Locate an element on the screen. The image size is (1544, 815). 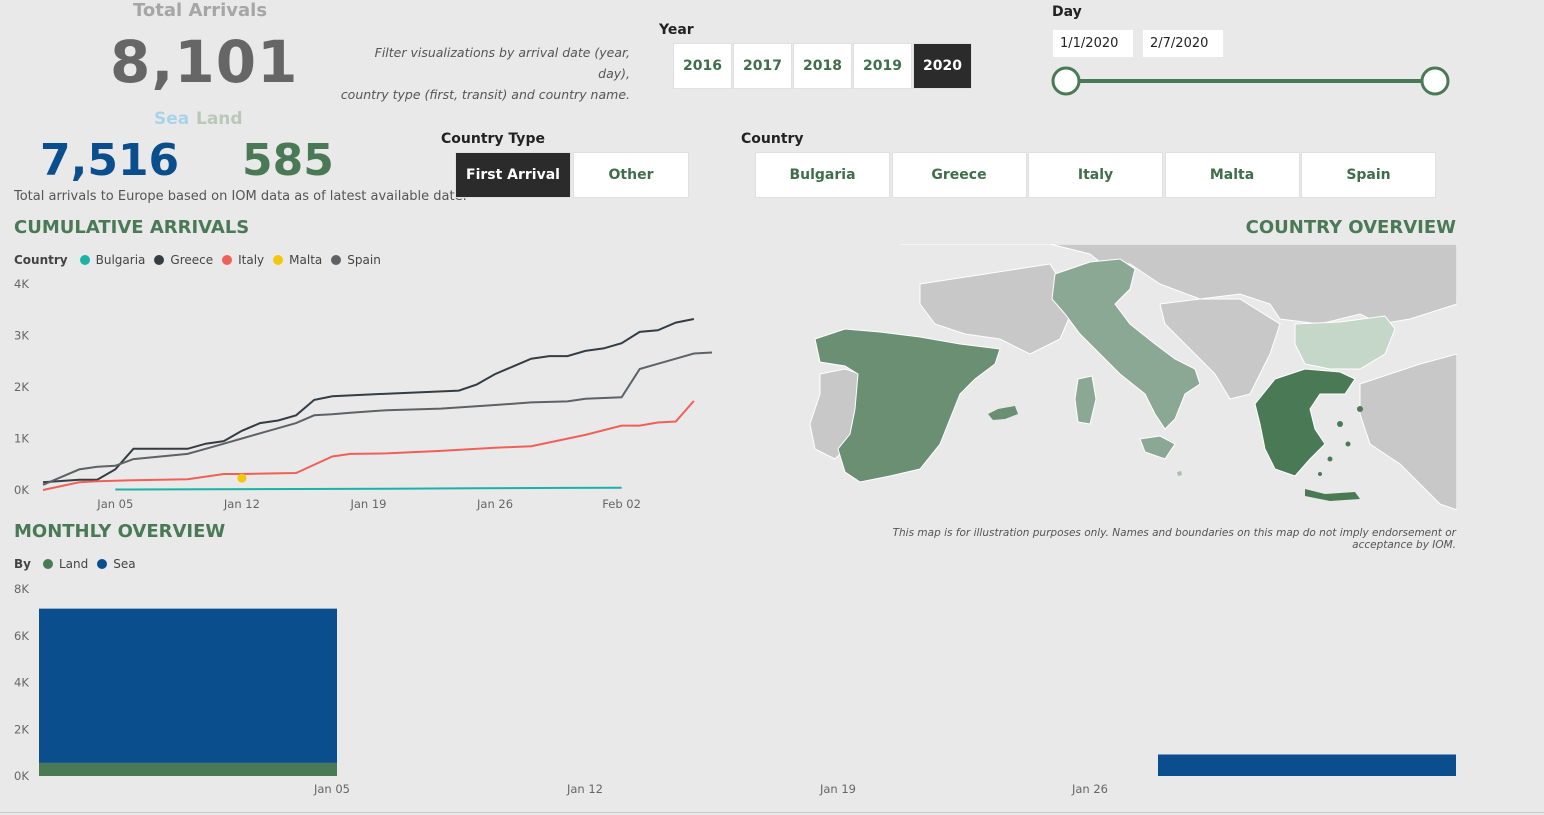
monthly-legend: By Land Sea is located at coordinates (75, 564).